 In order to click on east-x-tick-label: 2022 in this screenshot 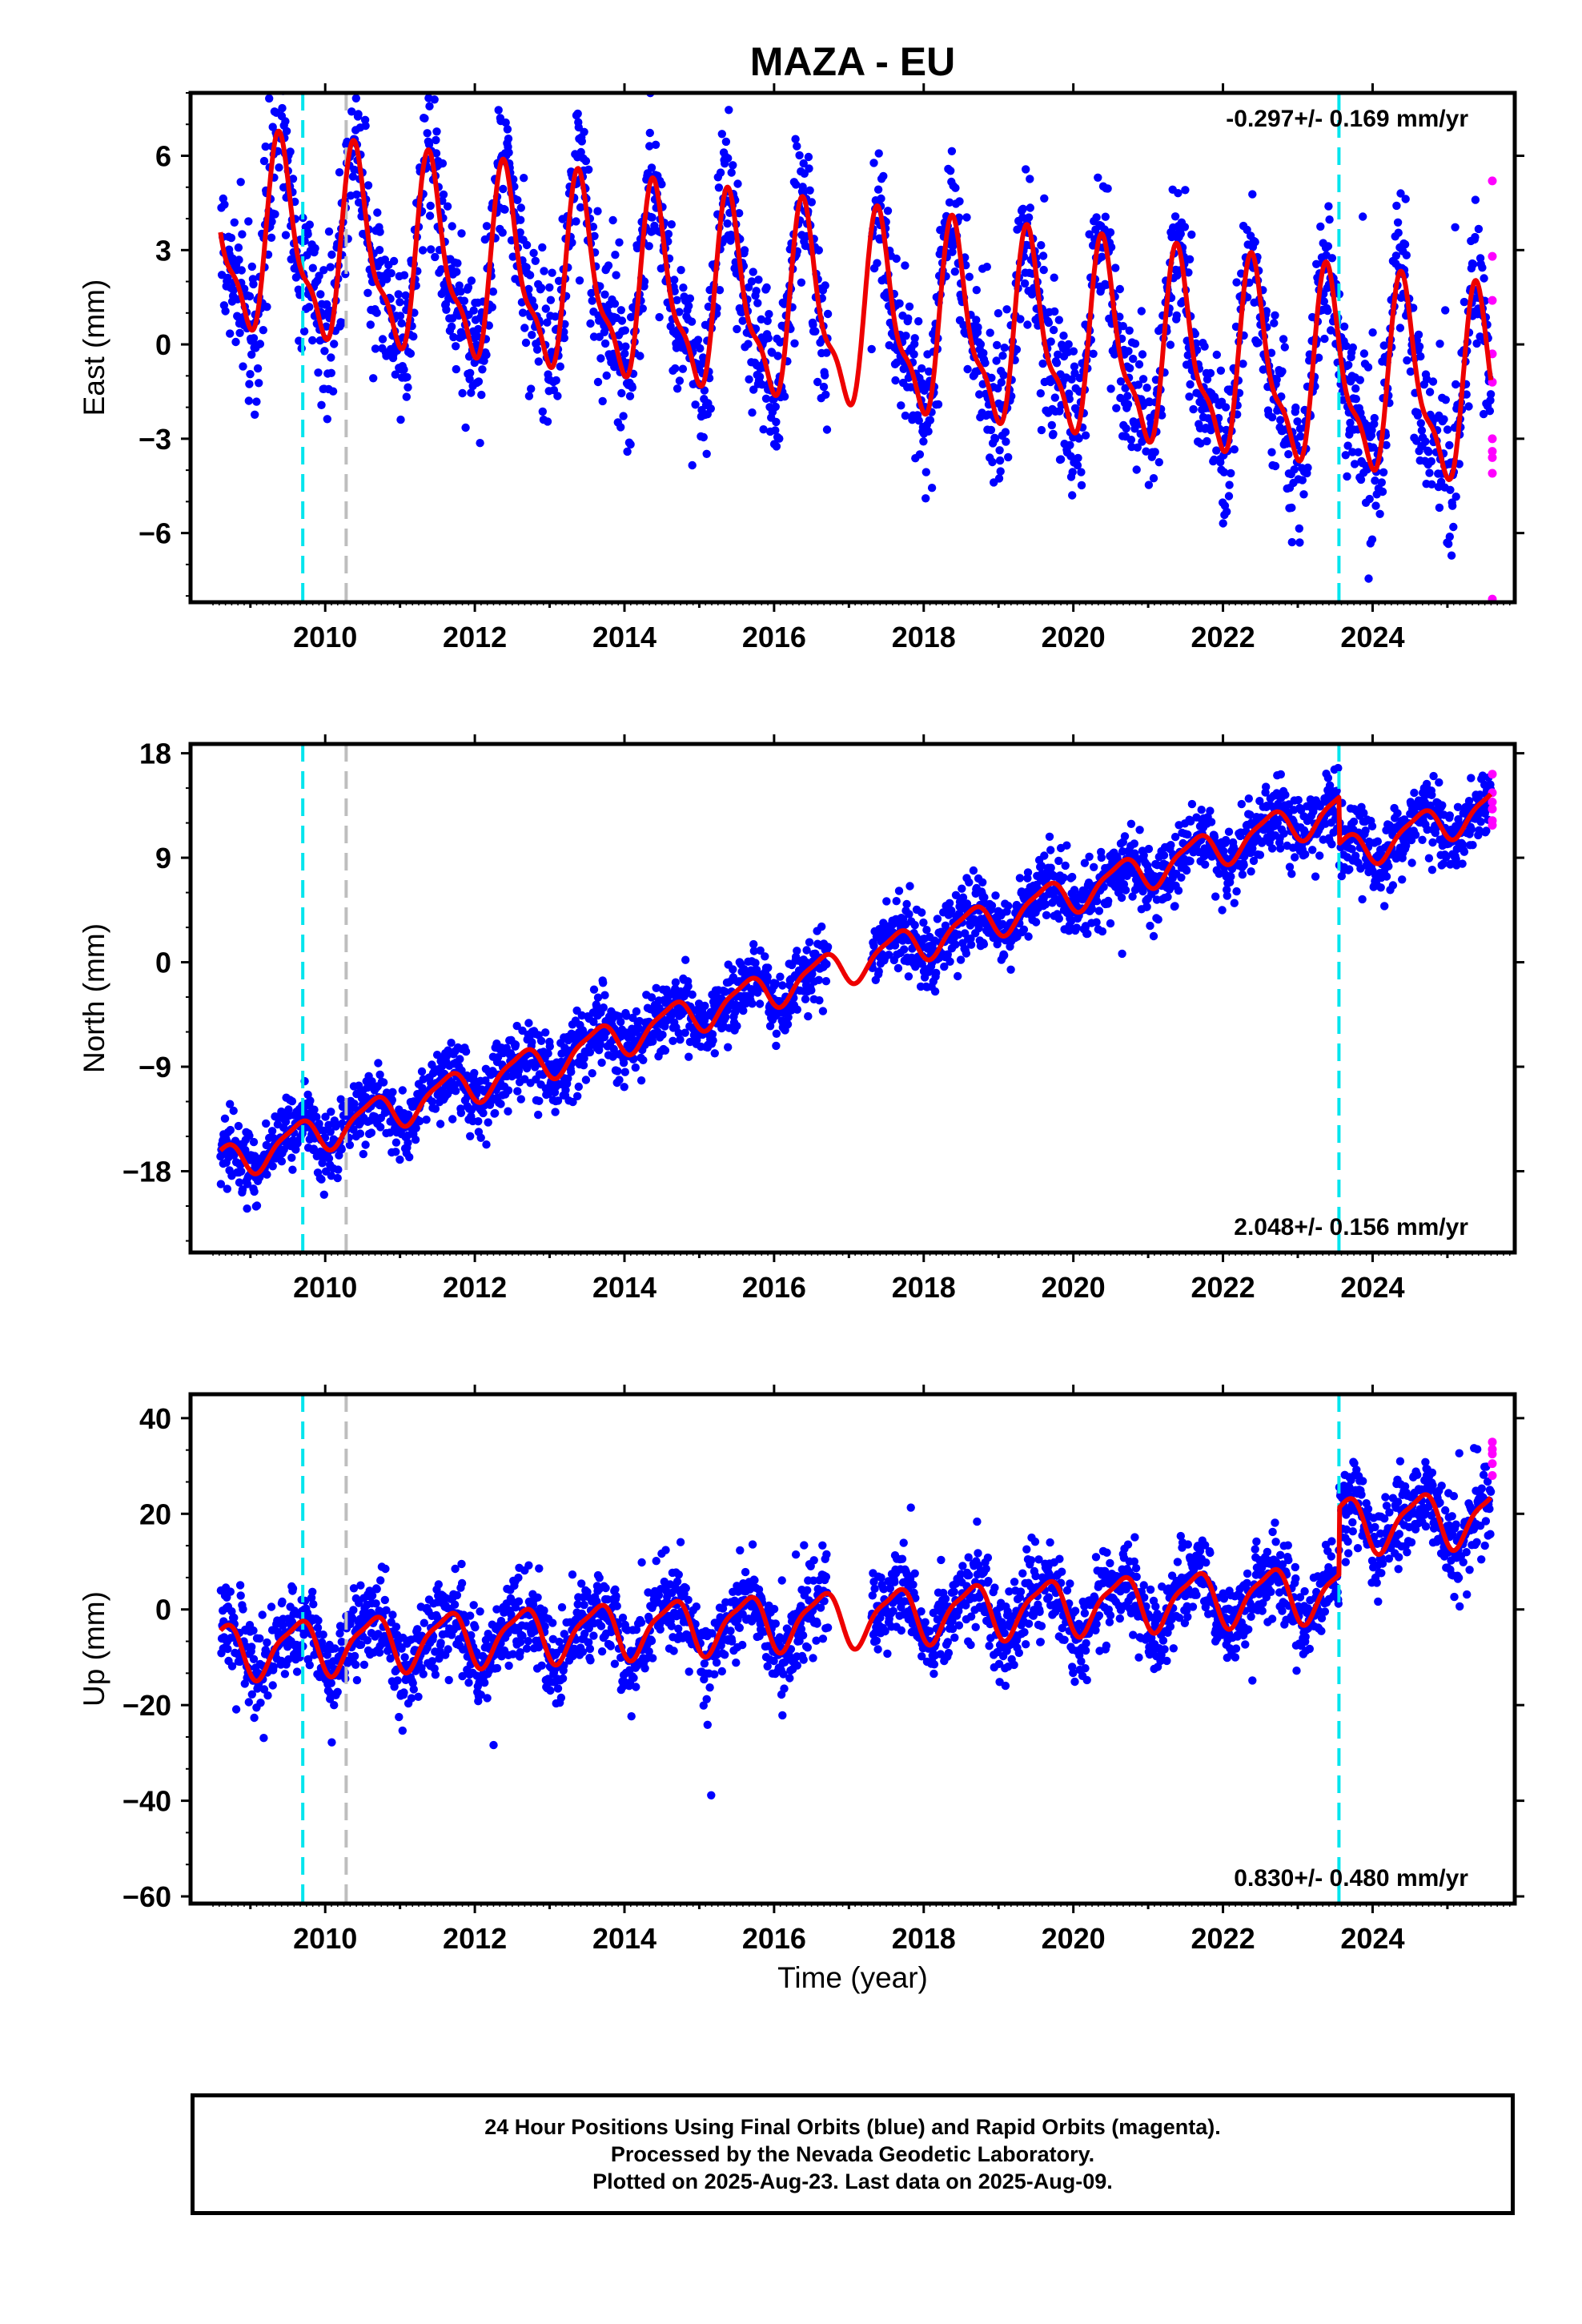, I will do `click(1223, 637)`.